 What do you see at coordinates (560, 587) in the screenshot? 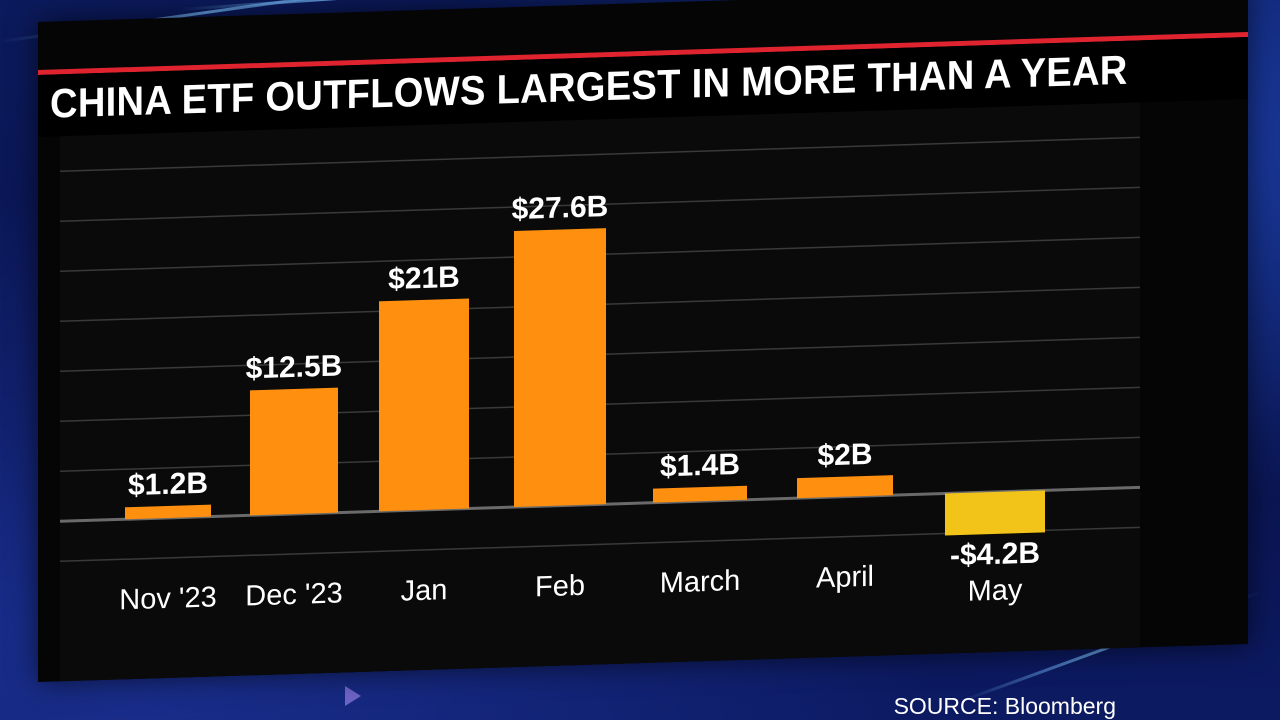
I see `category-label-3: Feb` at bounding box center [560, 587].